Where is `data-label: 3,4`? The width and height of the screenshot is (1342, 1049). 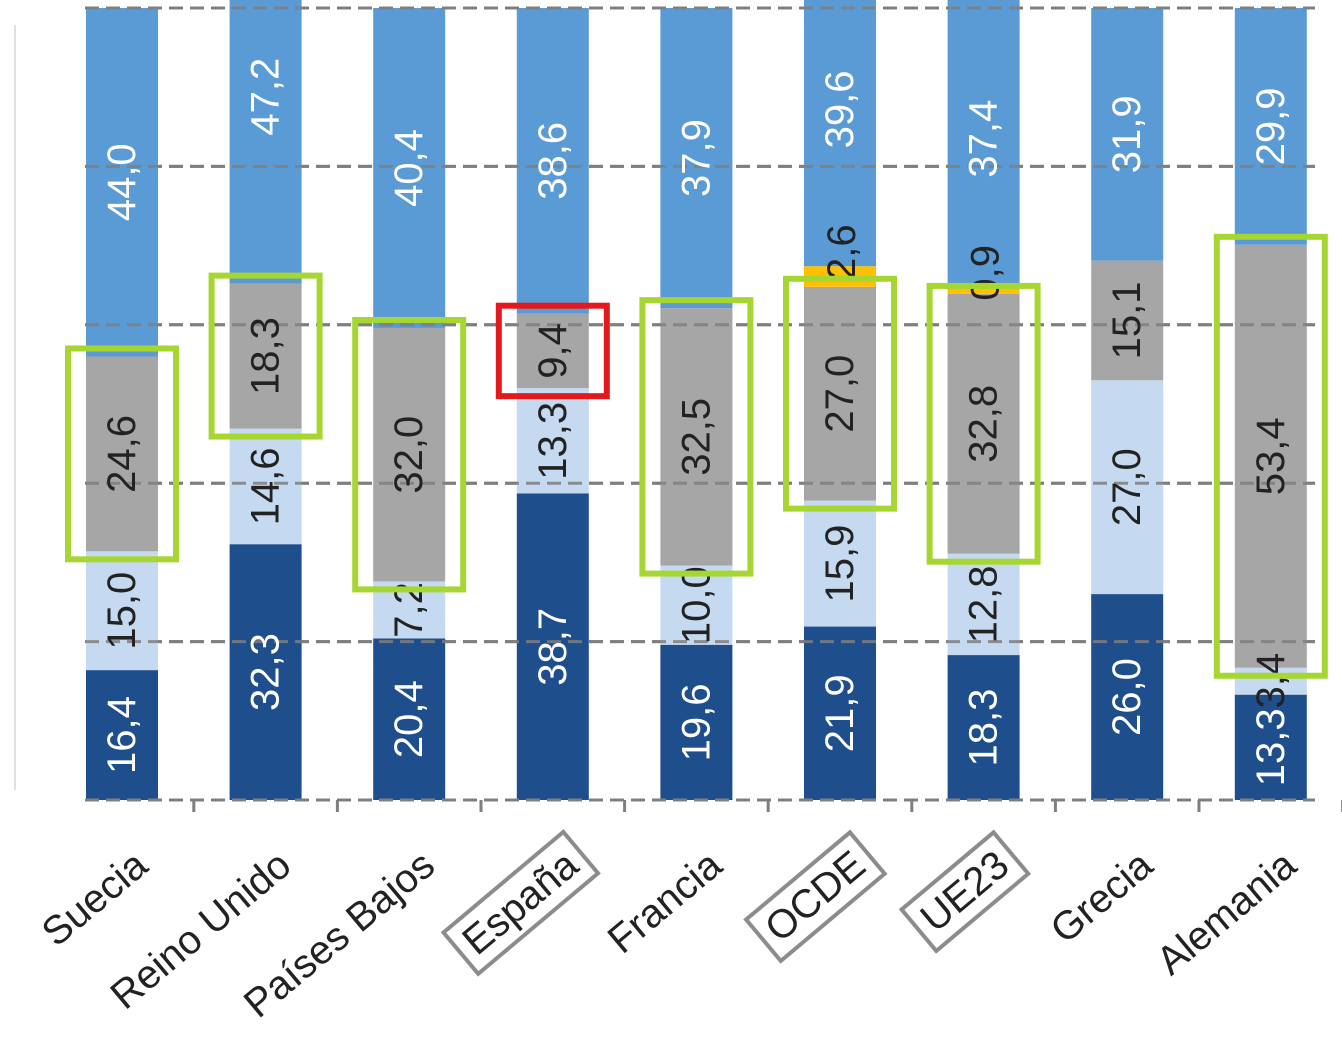
data-label: 3,4 is located at coordinates (1271, 681).